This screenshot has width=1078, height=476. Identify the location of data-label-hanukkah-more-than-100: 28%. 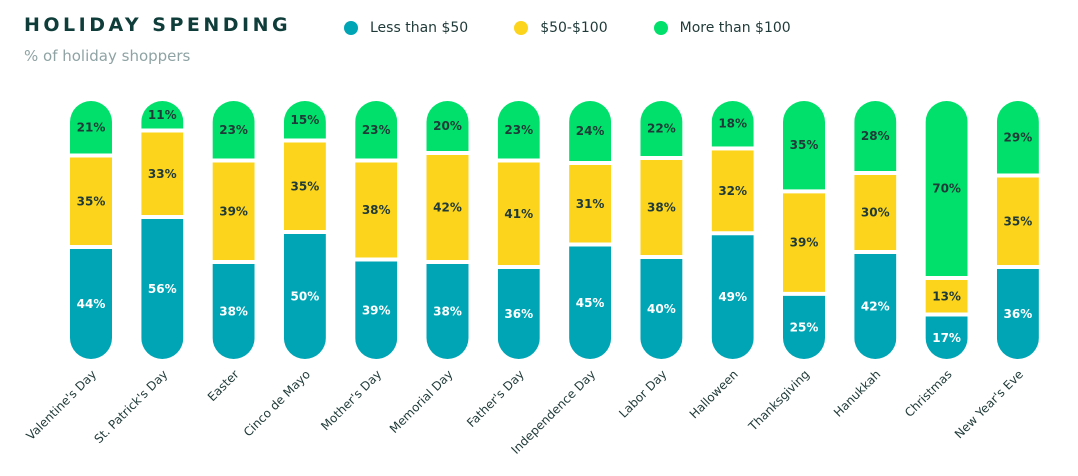
(875, 136).